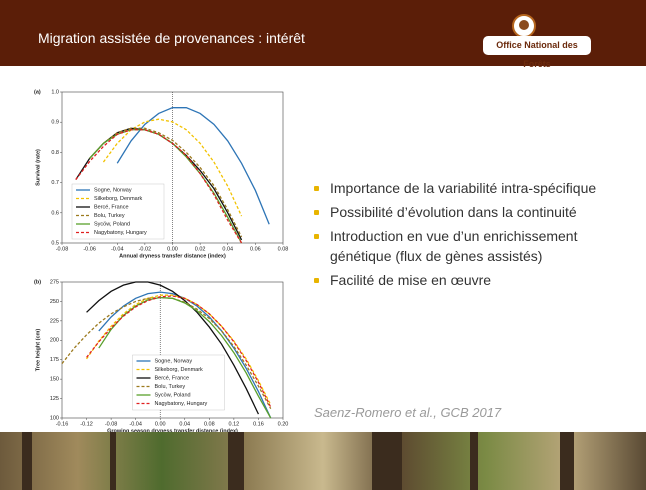  I want to click on y-tick-label: 225, so click(54, 321).